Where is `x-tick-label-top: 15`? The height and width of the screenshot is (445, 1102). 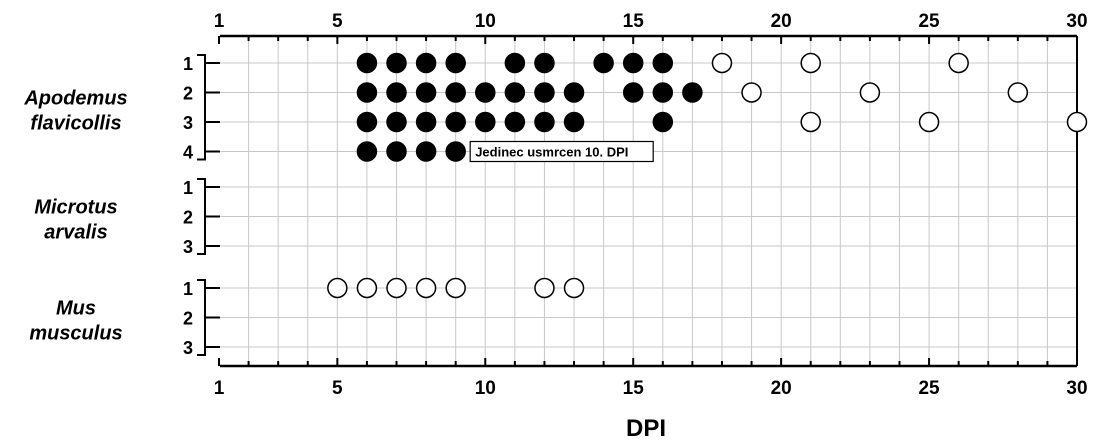 x-tick-label-top: 15 is located at coordinates (634, 21).